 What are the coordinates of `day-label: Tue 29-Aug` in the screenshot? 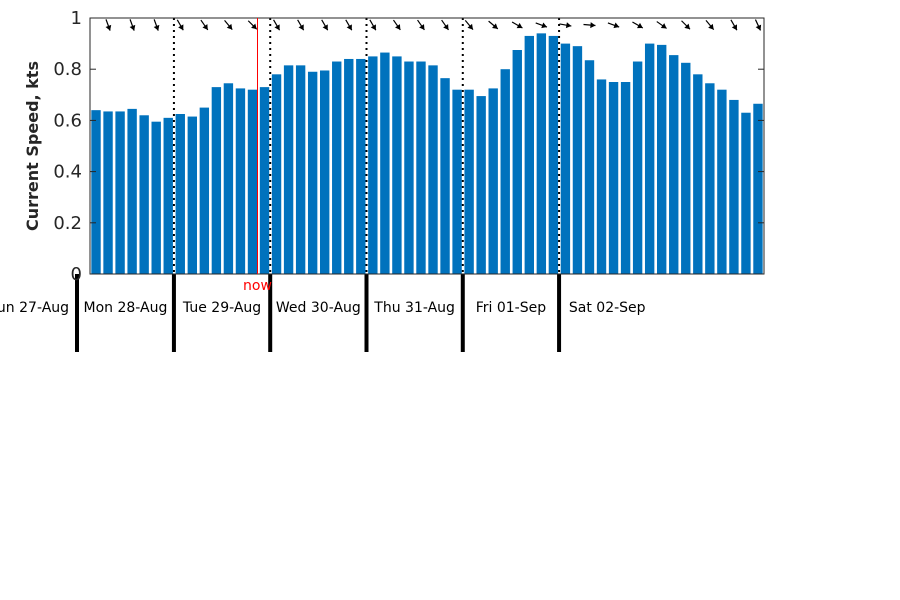 It's located at (221, 308).